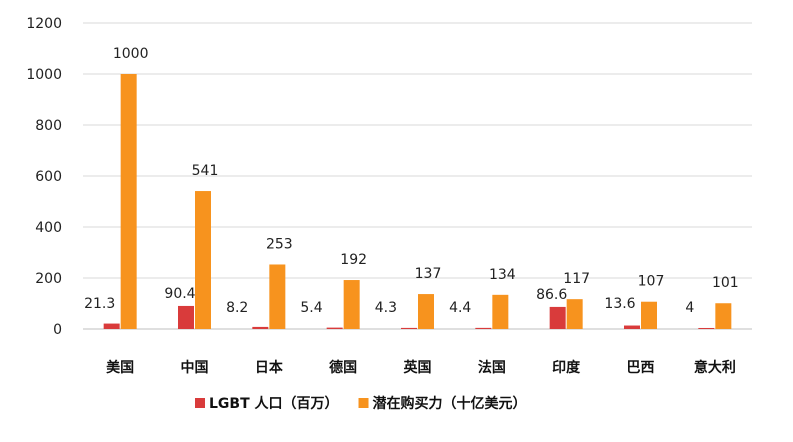 The image size is (793, 442). What do you see at coordinates (269, 367) in the screenshot?
I see `x-tick-label: 日本` at bounding box center [269, 367].